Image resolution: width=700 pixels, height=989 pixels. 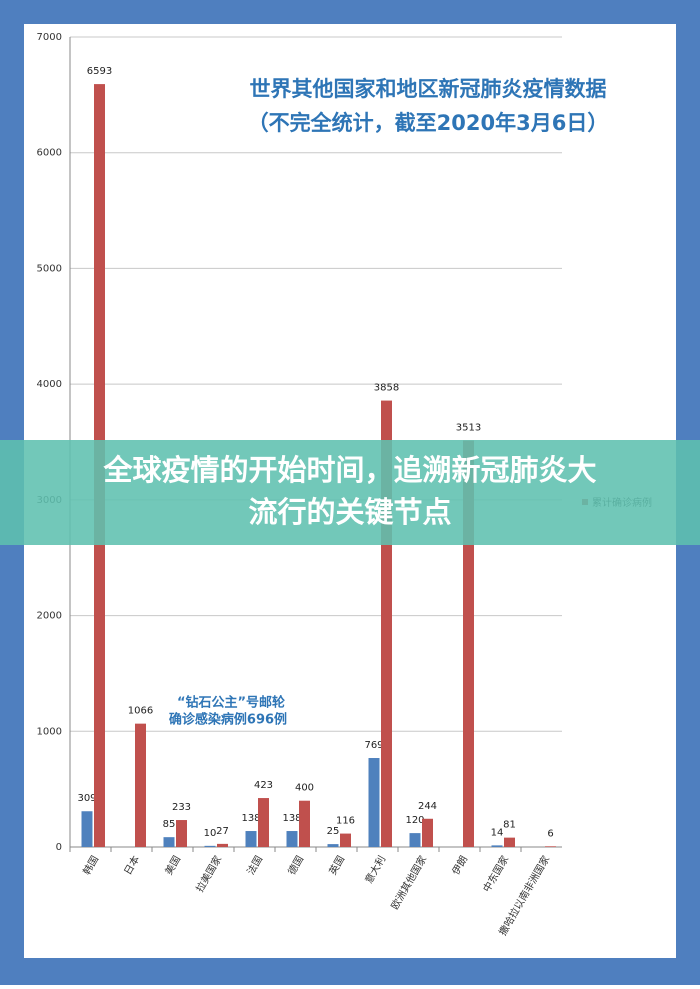 What do you see at coordinates (210, 833) in the screenshot?
I see `value-label: 10` at bounding box center [210, 833].